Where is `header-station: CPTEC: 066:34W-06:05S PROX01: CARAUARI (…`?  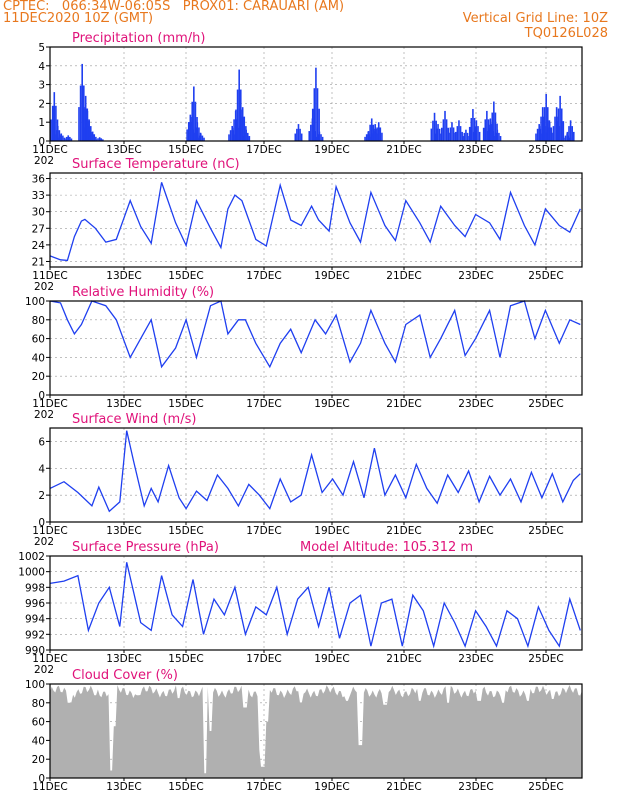 header-station: CPTEC: 066:34W-06:05S PROX01: CARAUARI (… is located at coordinates (174, 7).